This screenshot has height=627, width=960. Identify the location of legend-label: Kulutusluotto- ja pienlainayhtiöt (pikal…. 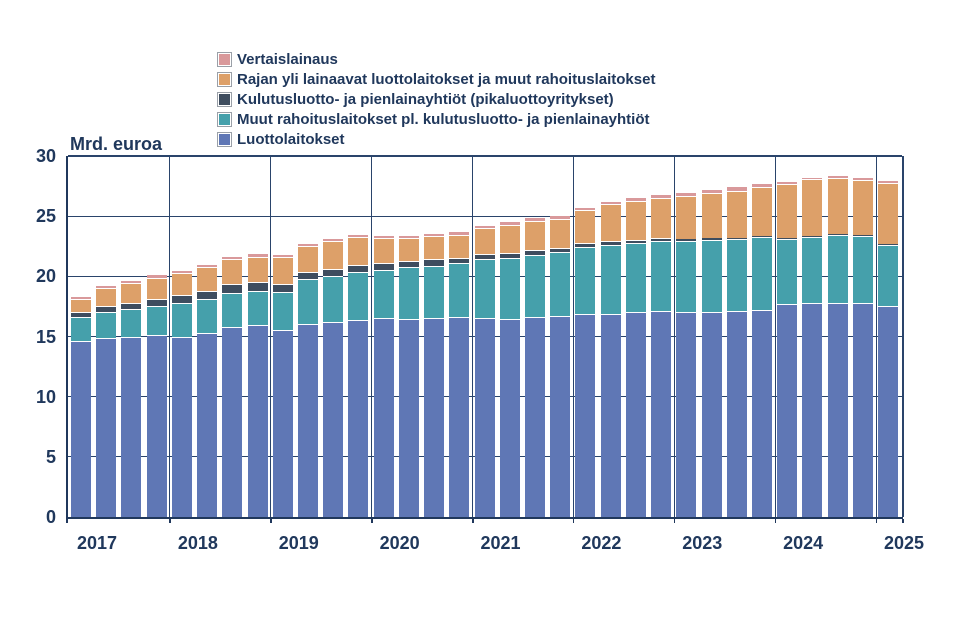
(425, 99).